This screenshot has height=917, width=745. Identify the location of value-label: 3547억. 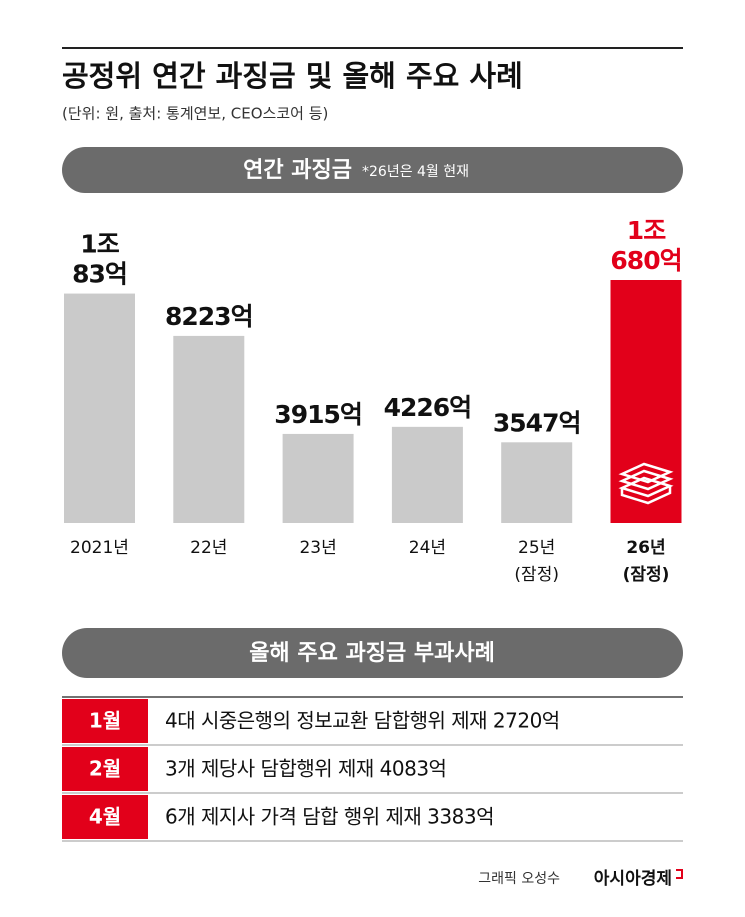
(537, 422).